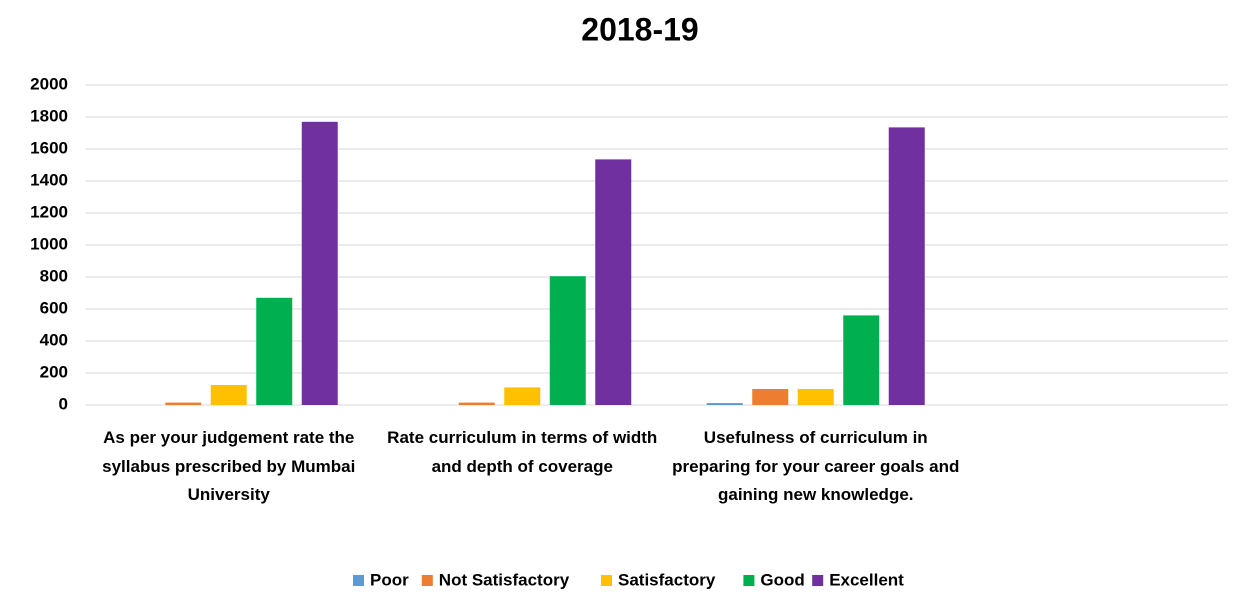 This screenshot has width=1242, height=595. I want to click on y-tick-label: 800, so click(54, 275).